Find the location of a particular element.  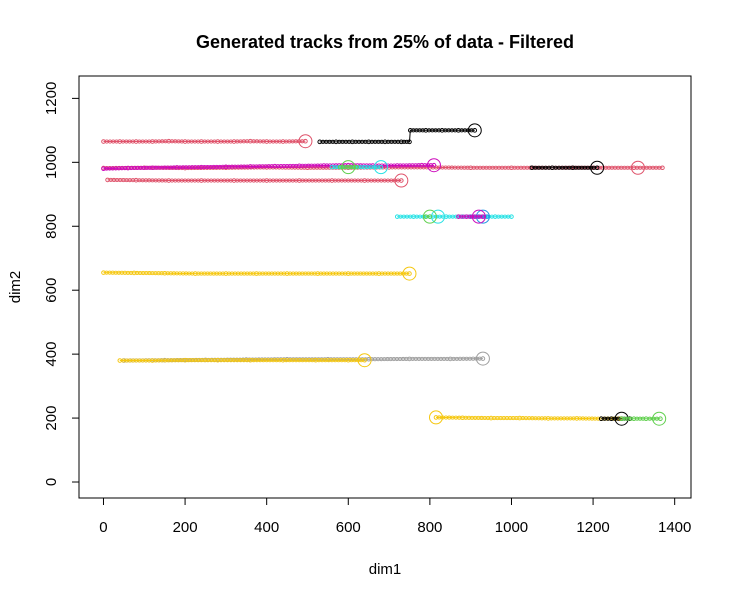

y-tick-label: 800 is located at coordinates (51, 226).